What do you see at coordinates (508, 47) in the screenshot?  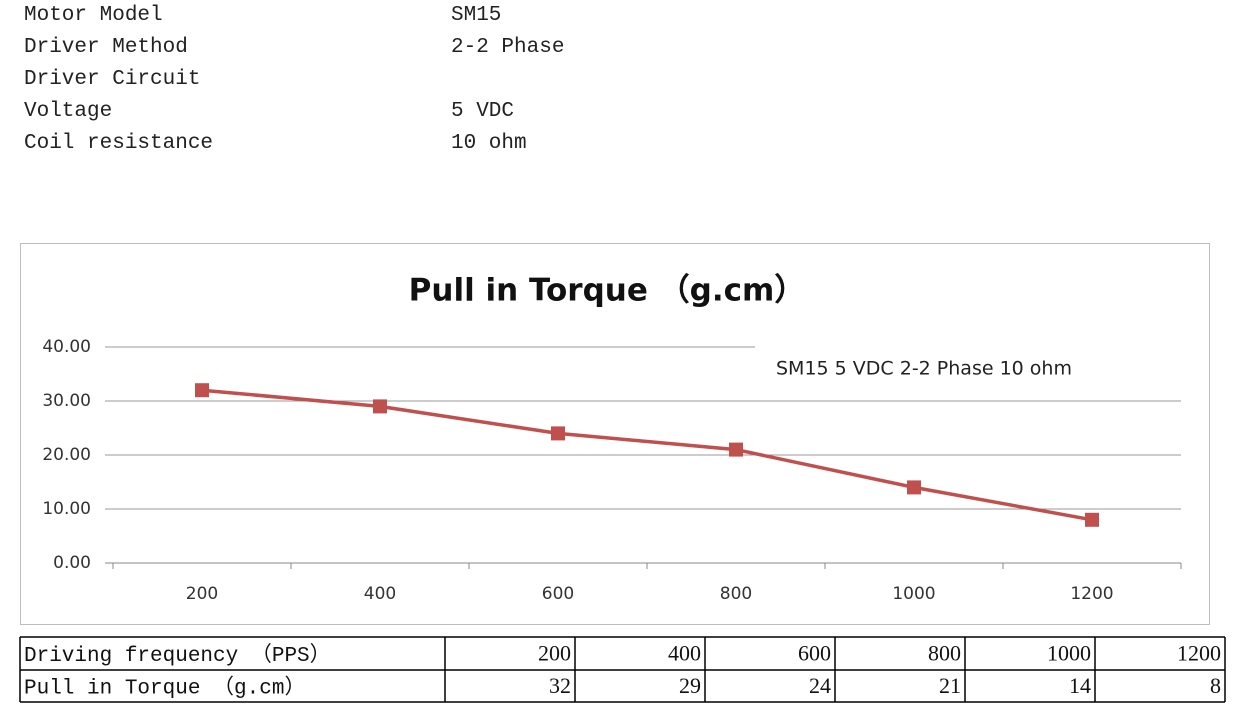 I see `spec-value: 2-2 Phase` at bounding box center [508, 47].